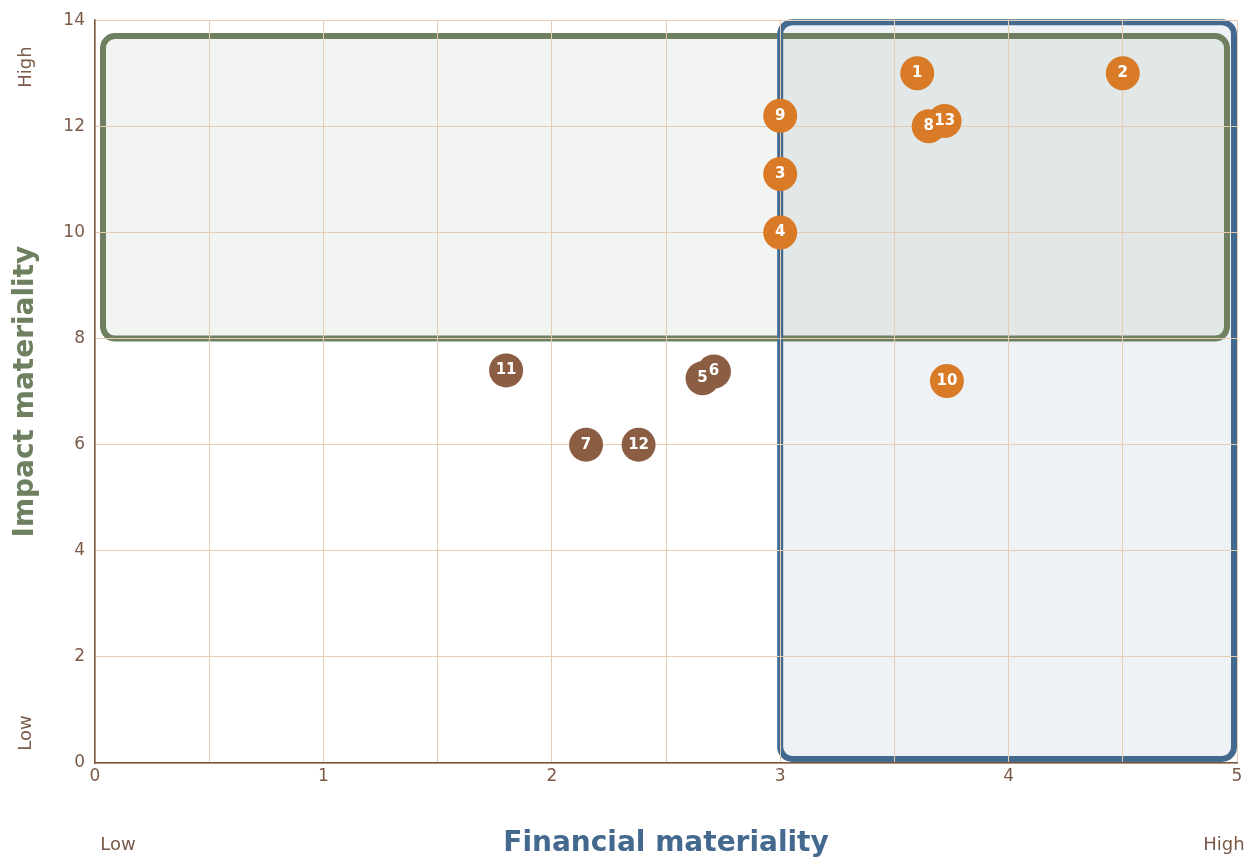  Describe the element at coordinates (74, 230) in the screenshot. I see `y-tick-label: 10` at that location.